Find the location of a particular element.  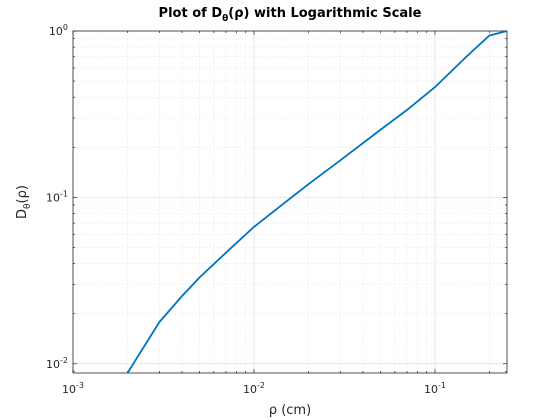

ylabel-base: D is located at coordinates (22, 214).